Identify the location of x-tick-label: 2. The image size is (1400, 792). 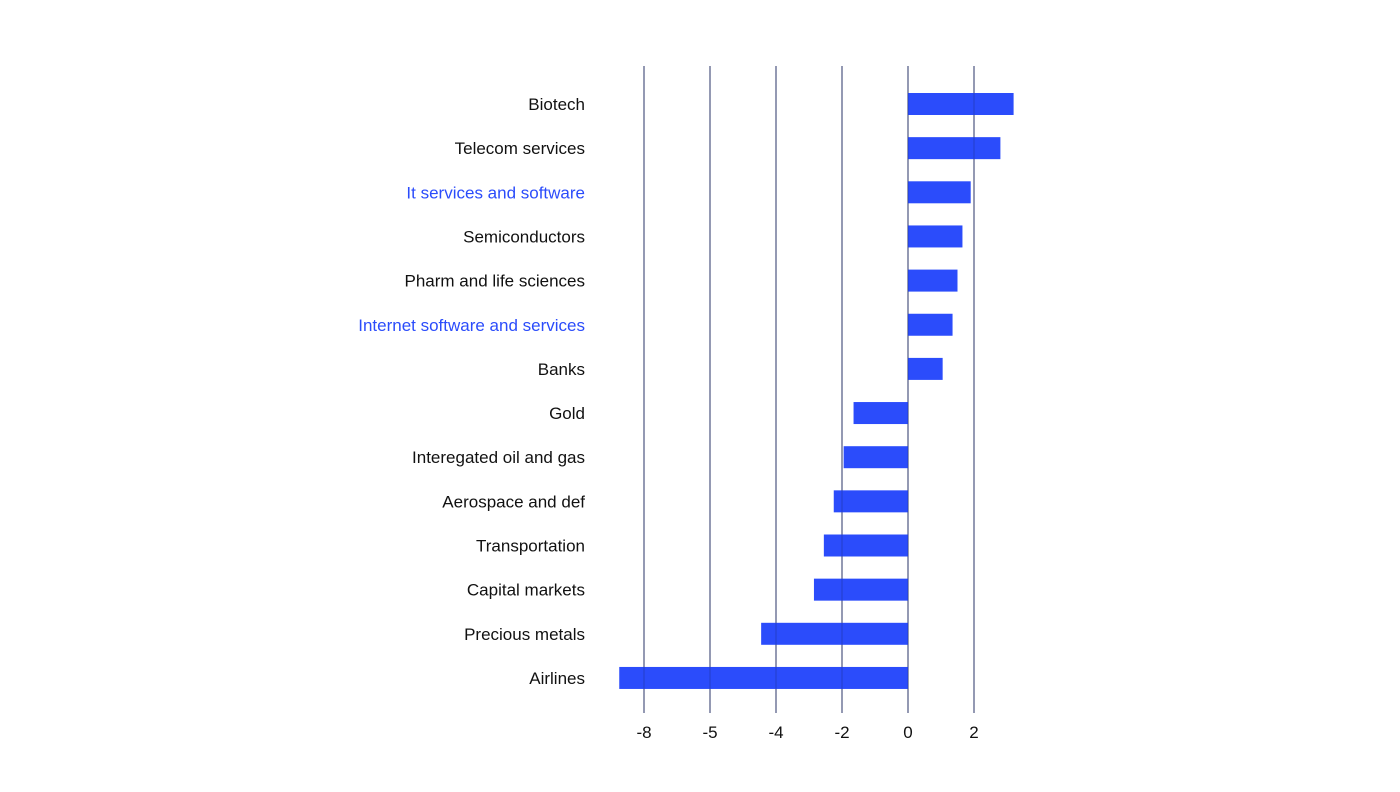
(973, 732).